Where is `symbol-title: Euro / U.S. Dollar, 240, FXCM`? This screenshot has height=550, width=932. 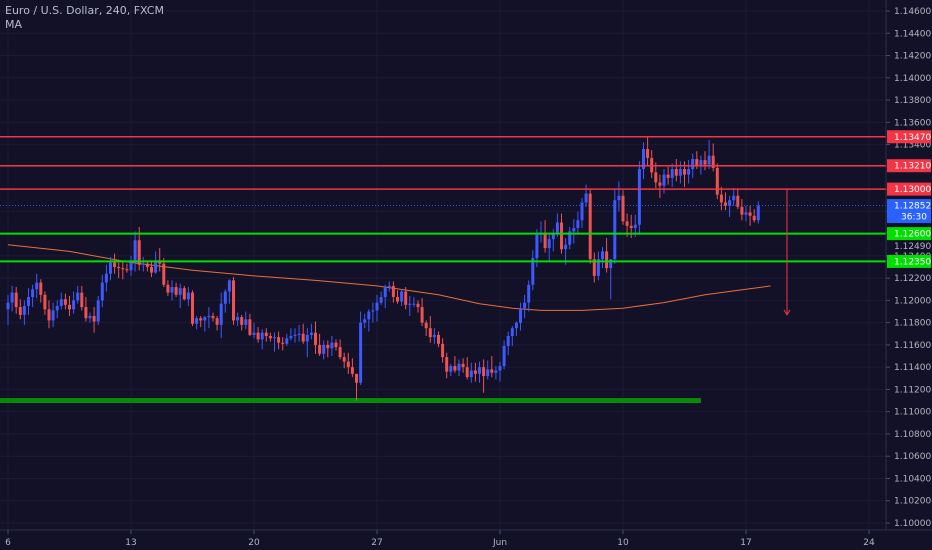
symbol-title: Euro / U.S. Dollar, 240, FXCM is located at coordinates (84, 10).